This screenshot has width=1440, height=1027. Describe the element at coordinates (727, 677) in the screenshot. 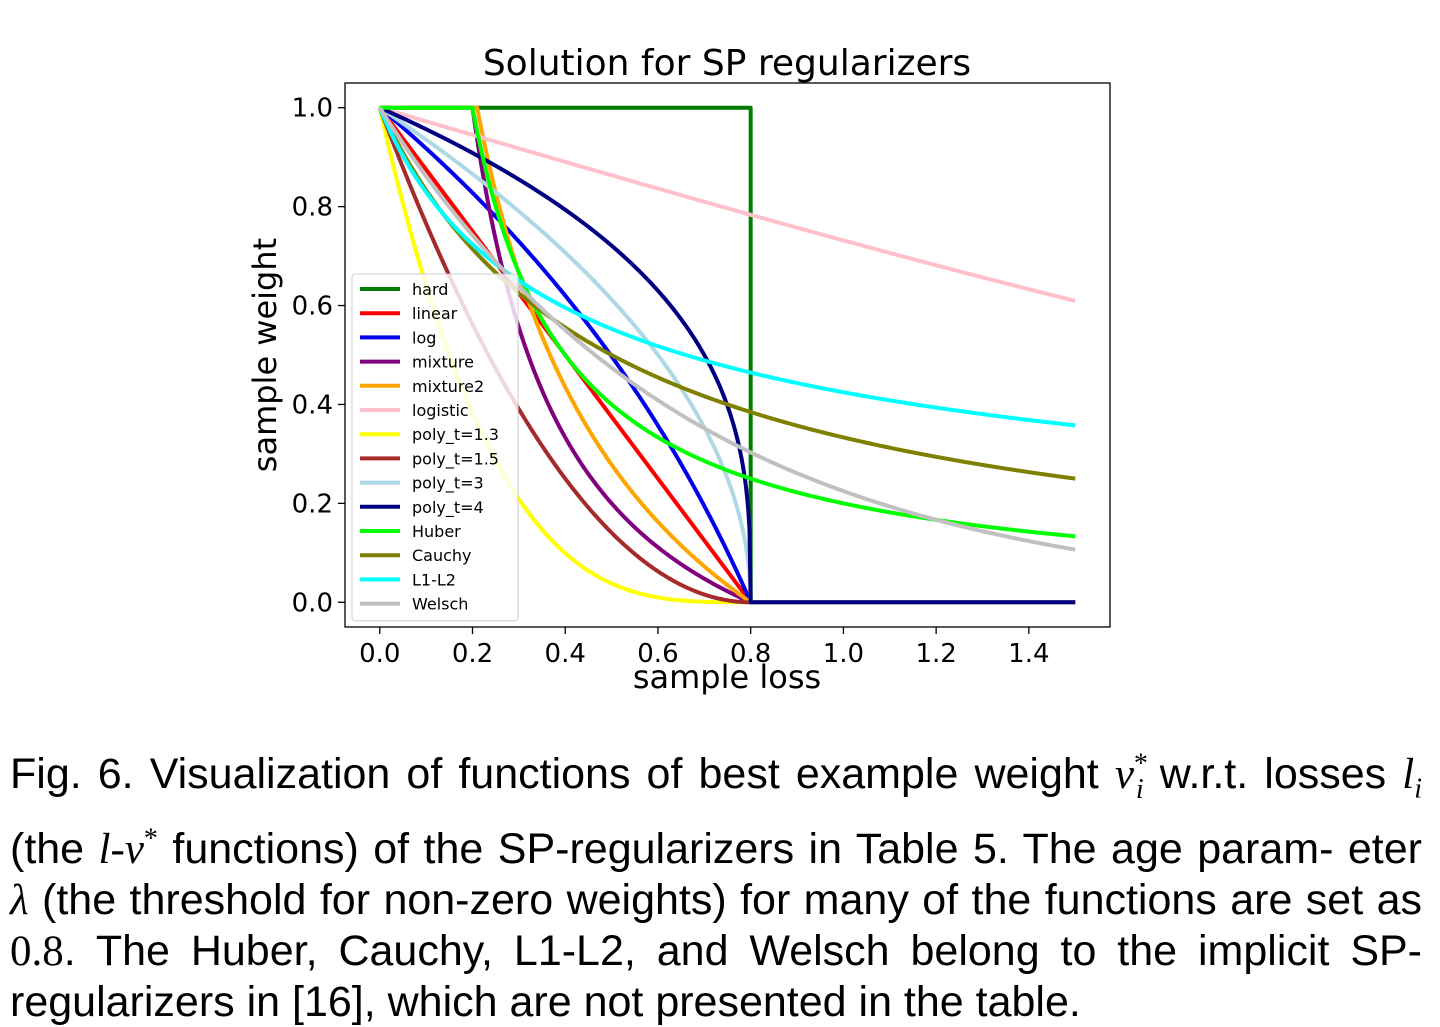

I see `x-axis-label: sample loss` at that location.